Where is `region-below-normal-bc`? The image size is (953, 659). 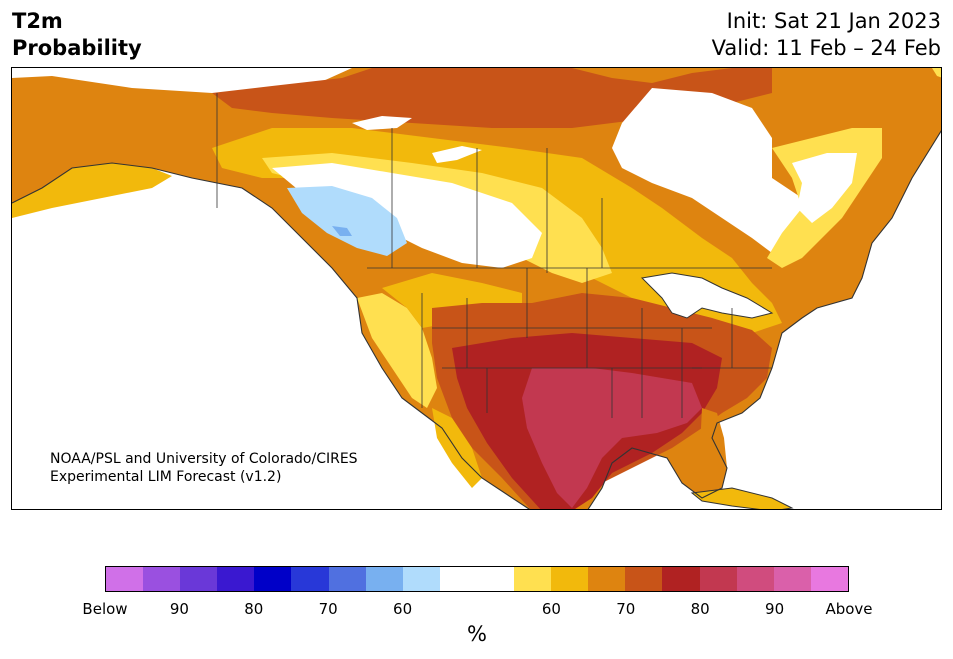 region-below-normal-bc is located at coordinates (347, 221).